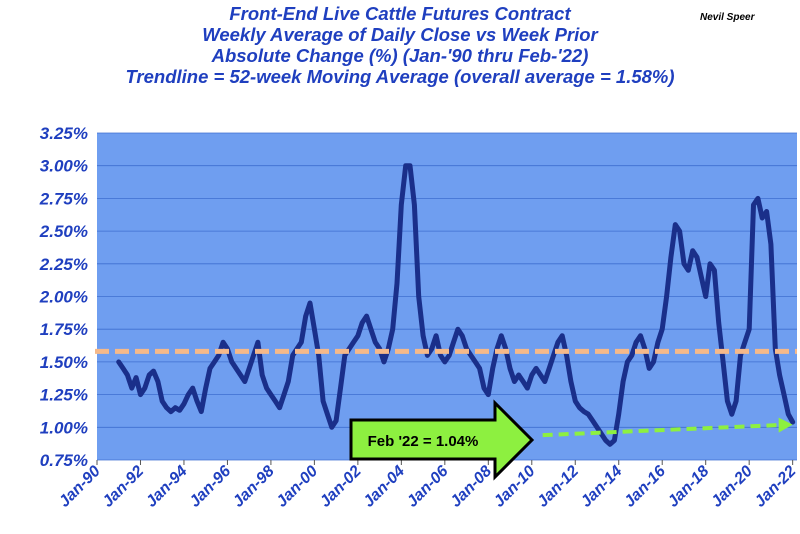 The height and width of the screenshot is (534, 800). I want to click on x-tick-label: Jan-04, so click(384, 487).